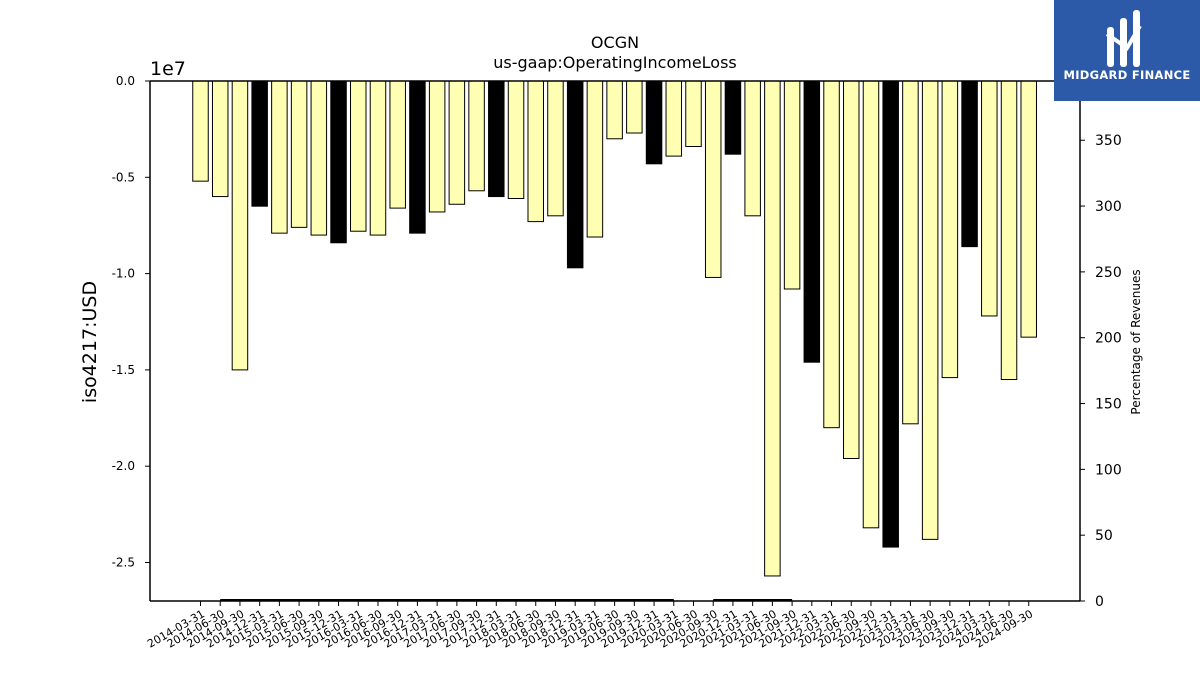  I want to click on y2-tick-label: 100, so click(1108, 470).